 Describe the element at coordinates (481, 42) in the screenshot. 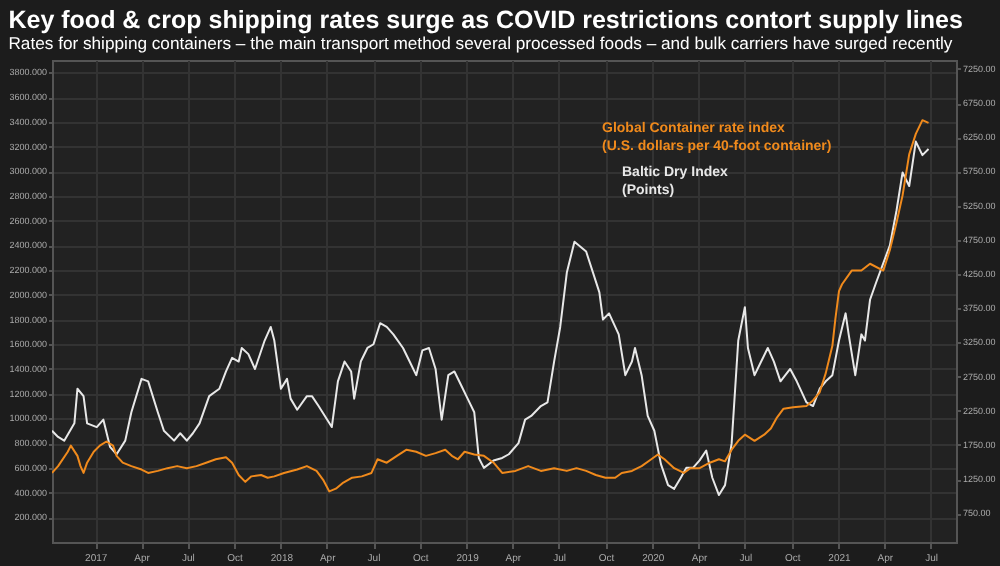

I see `chart-subtitle: Rates for shipping containers – the main transport method several processed foods – and bulk carriers have surged recently` at that location.